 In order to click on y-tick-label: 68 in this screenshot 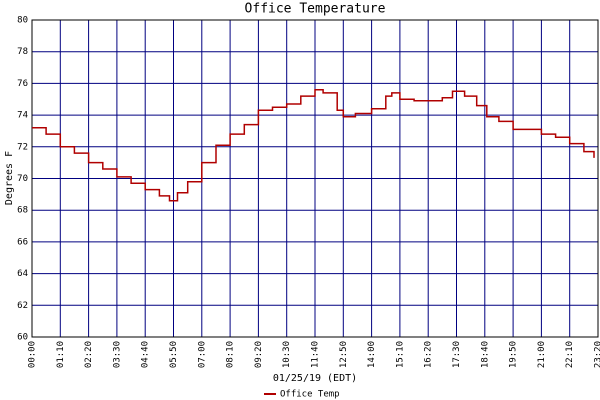, I will do `click(22, 211)`.